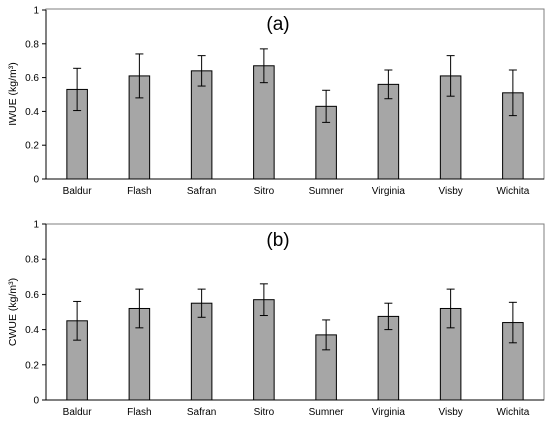 The height and width of the screenshot is (426, 550). What do you see at coordinates (277, 24) in the screenshot?
I see `panel-a-label: (a)` at bounding box center [277, 24].